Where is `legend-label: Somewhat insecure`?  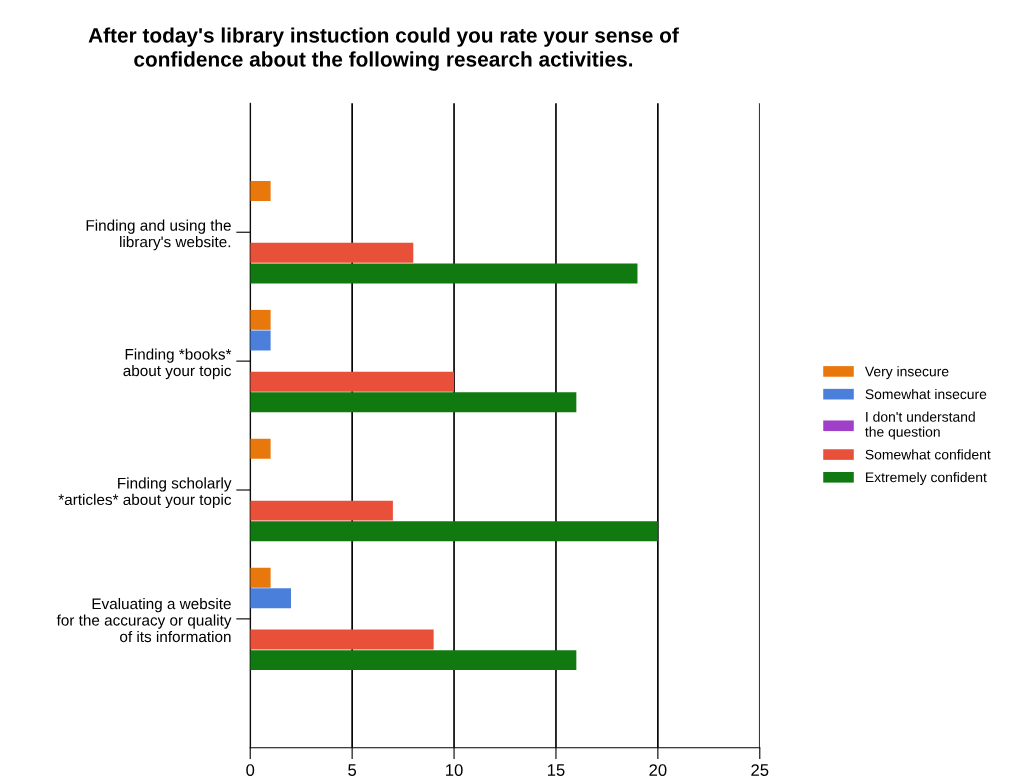 legend-label: Somewhat insecure is located at coordinates (926, 394).